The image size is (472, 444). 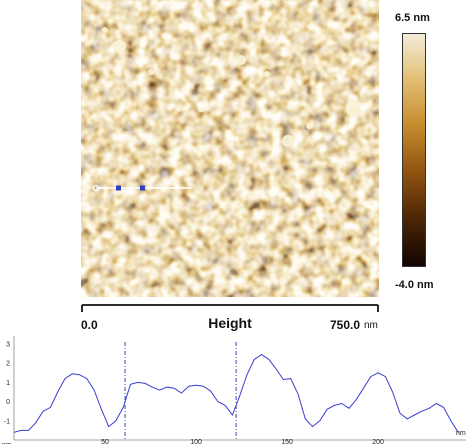 What do you see at coordinates (414, 285) in the screenshot?
I see `colorbar-min-label: -4.0 nm` at bounding box center [414, 285].